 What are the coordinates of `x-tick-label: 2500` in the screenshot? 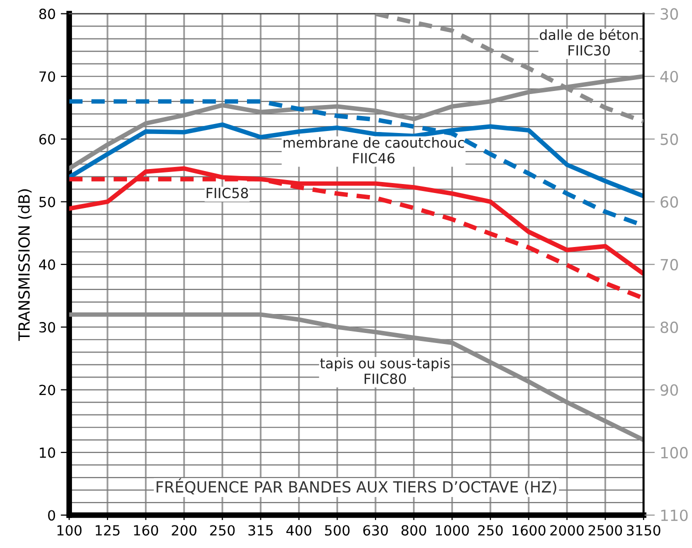 It's located at (605, 530).